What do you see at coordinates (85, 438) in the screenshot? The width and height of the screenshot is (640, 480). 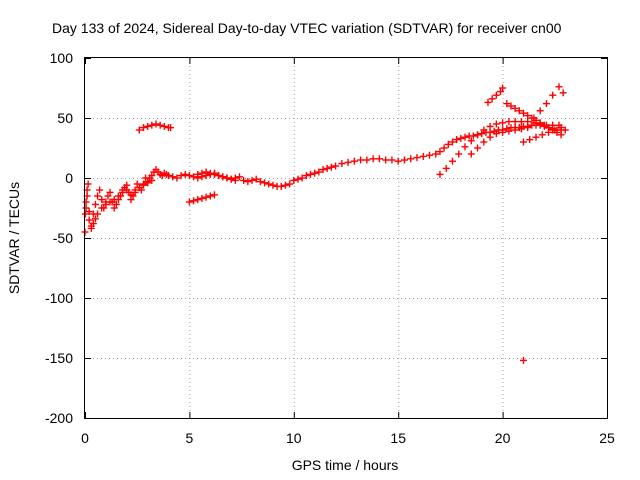 I see `x-tick-label: 0` at bounding box center [85, 438].